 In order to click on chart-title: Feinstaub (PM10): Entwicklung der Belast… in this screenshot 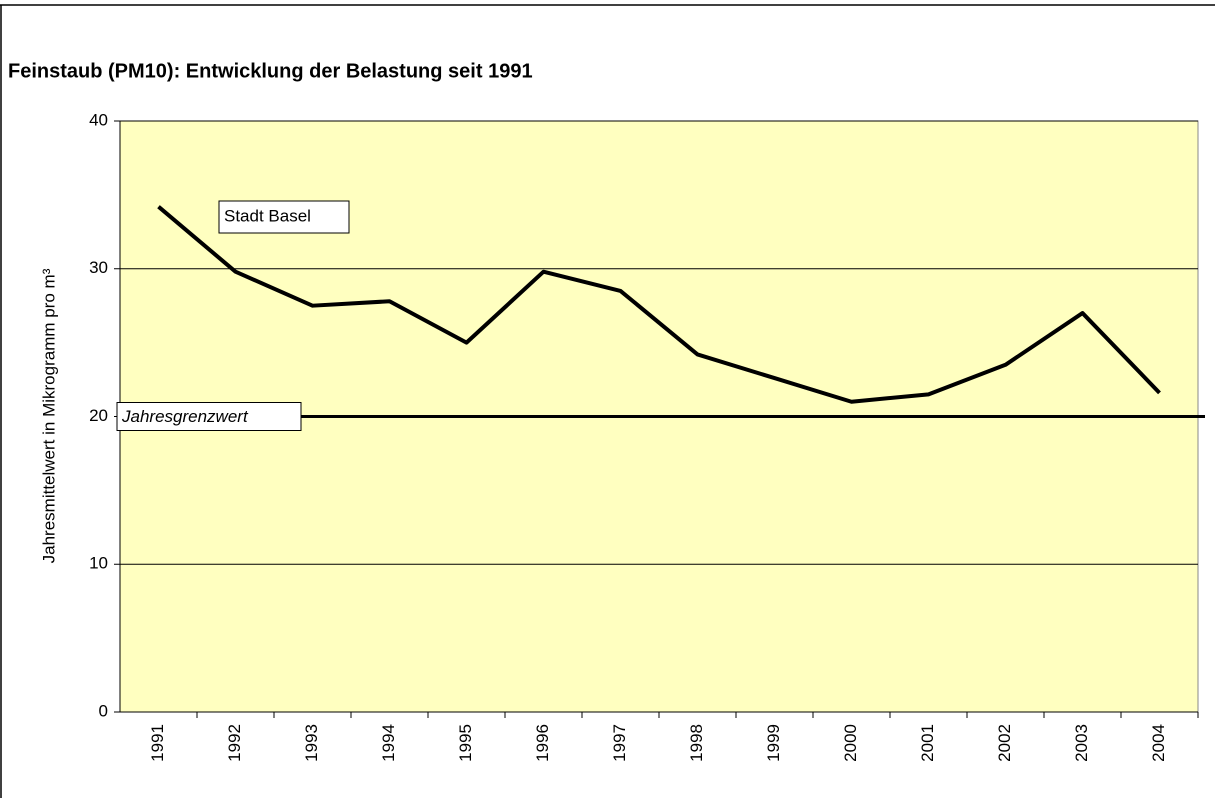, I will do `click(270, 71)`.